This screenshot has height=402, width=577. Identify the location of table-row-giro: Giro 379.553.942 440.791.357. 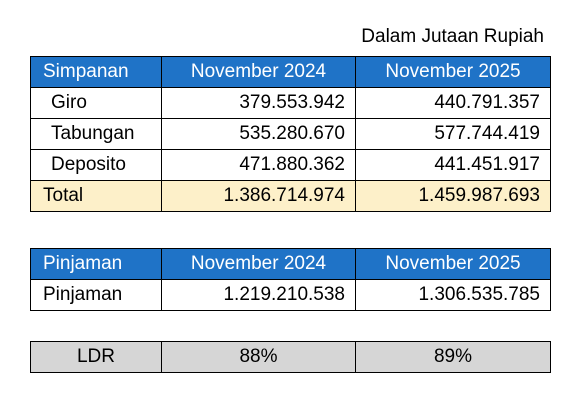
(290, 103).